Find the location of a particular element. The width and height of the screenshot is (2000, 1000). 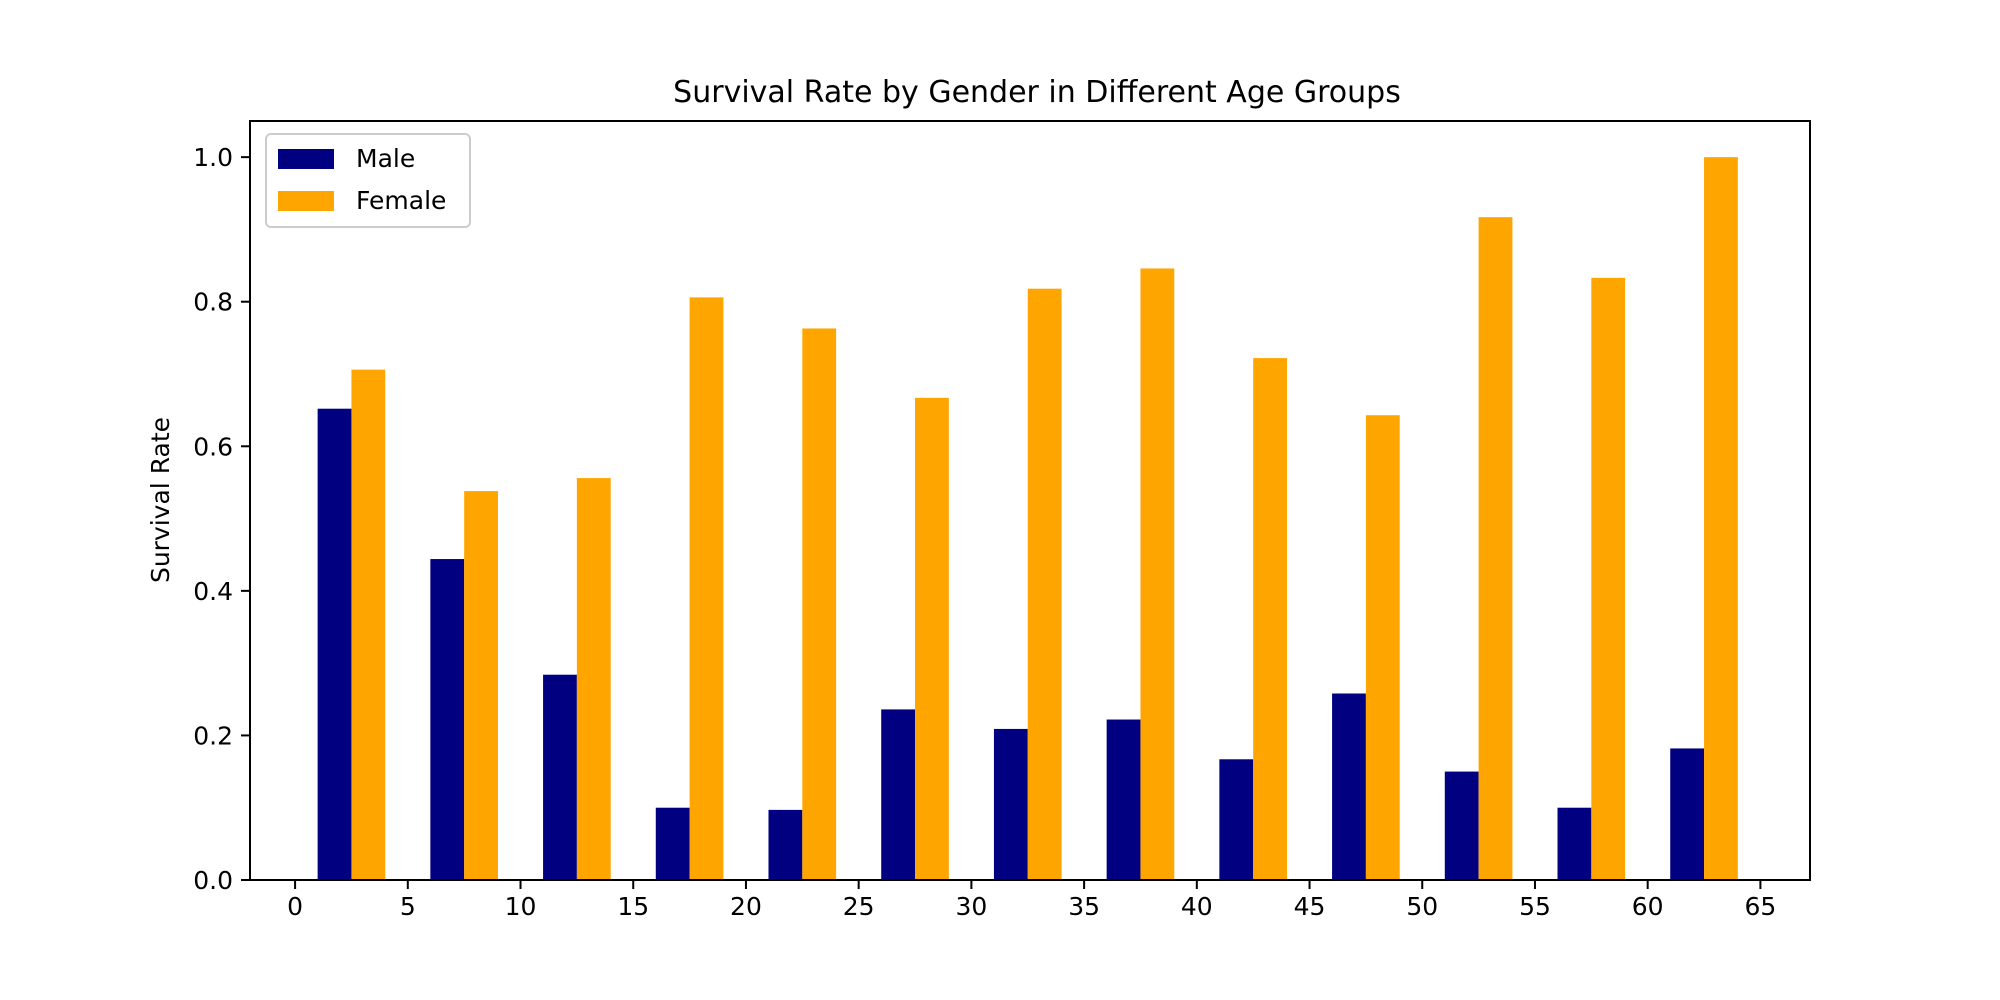

x-tick-label: 0 is located at coordinates (295, 906).